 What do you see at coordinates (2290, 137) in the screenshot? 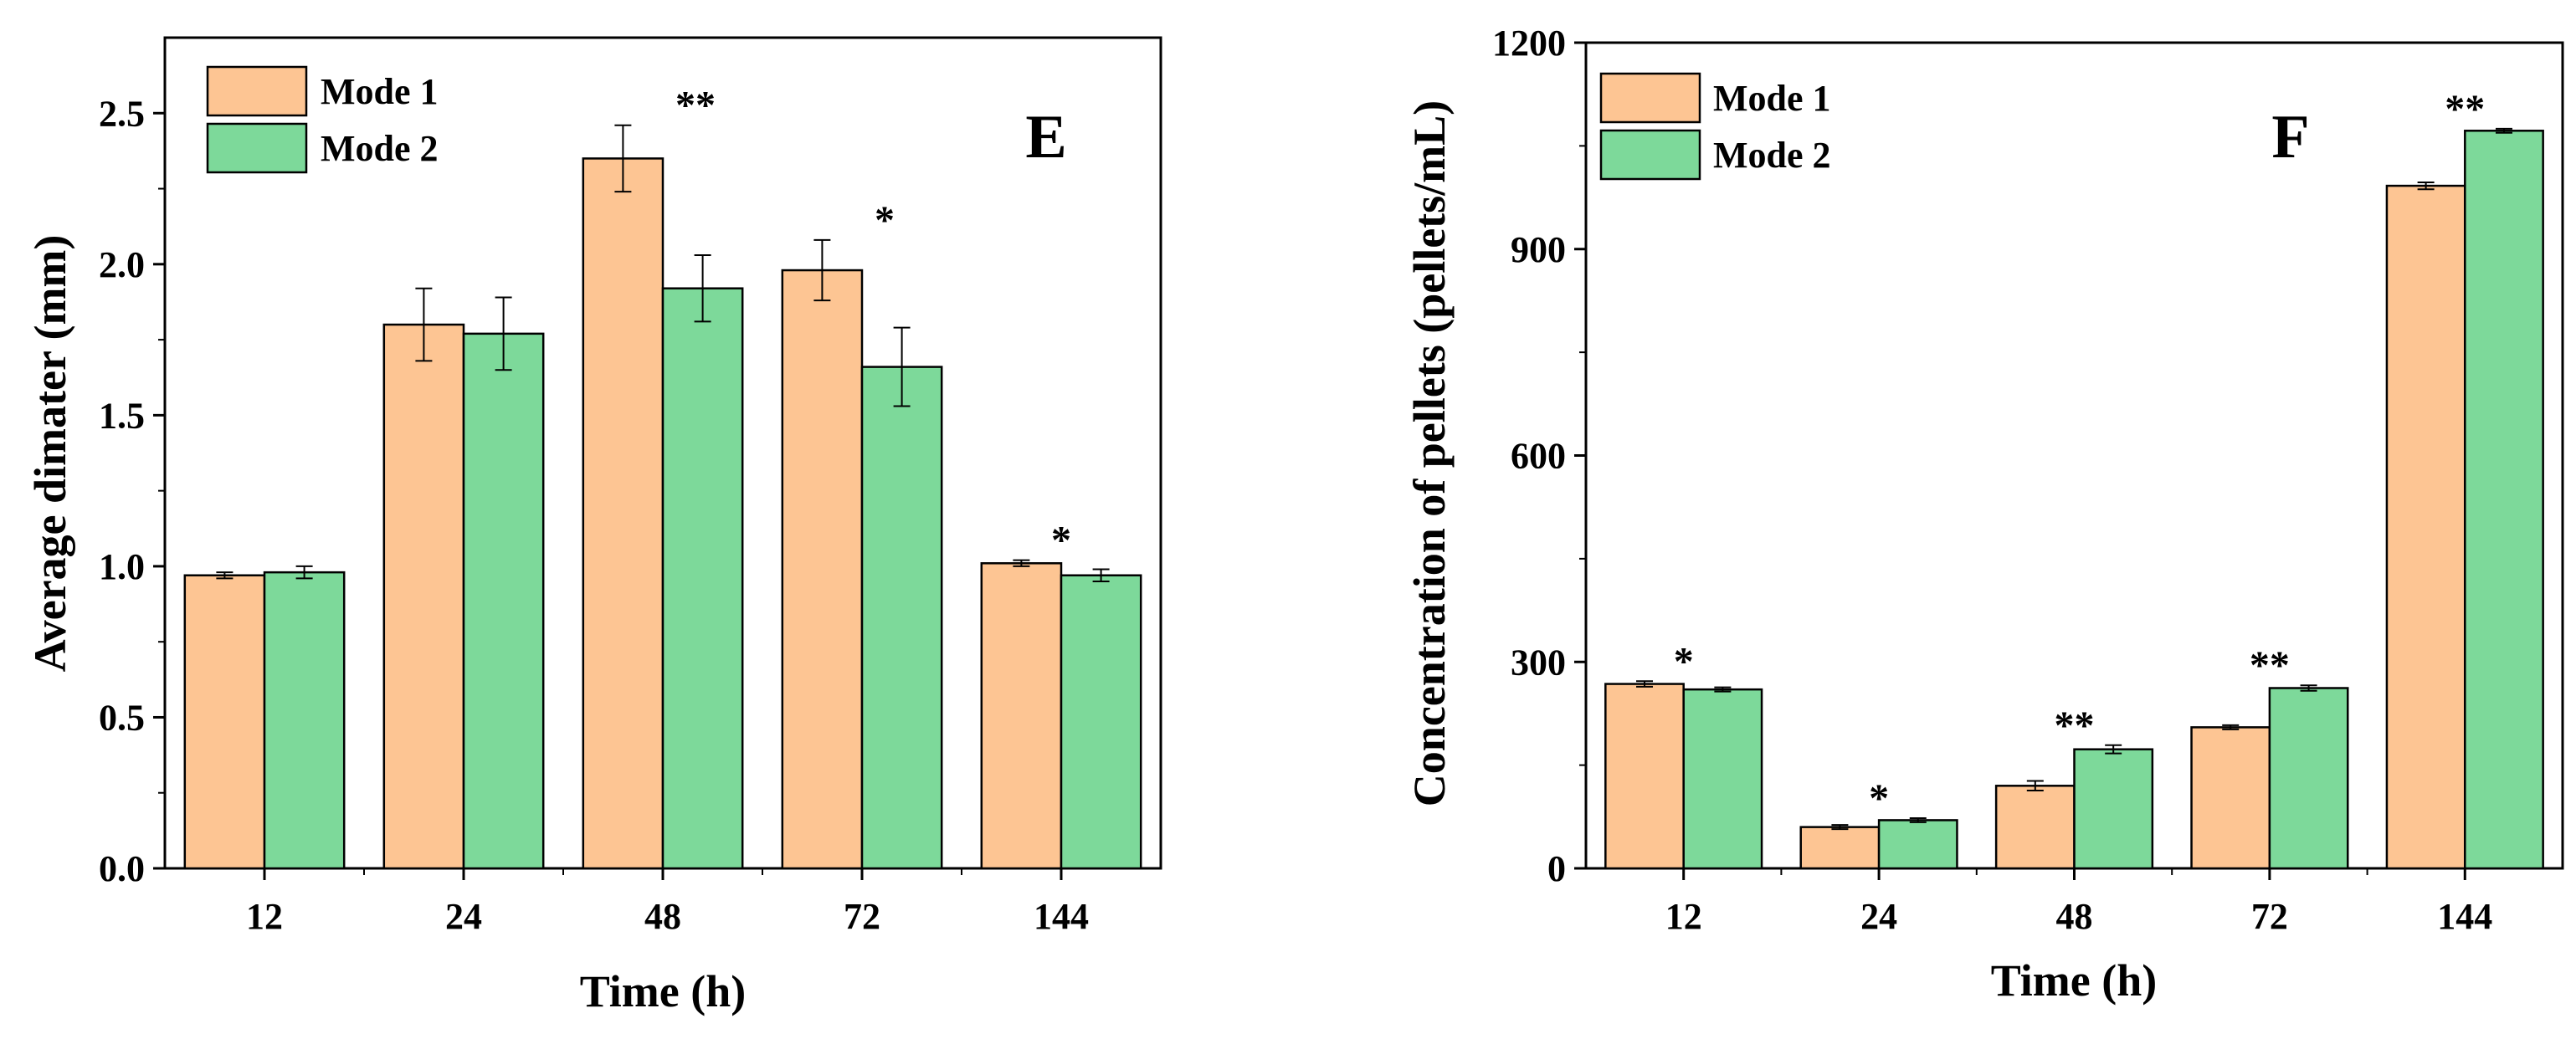
I see `panel-label: F` at bounding box center [2290, 137].